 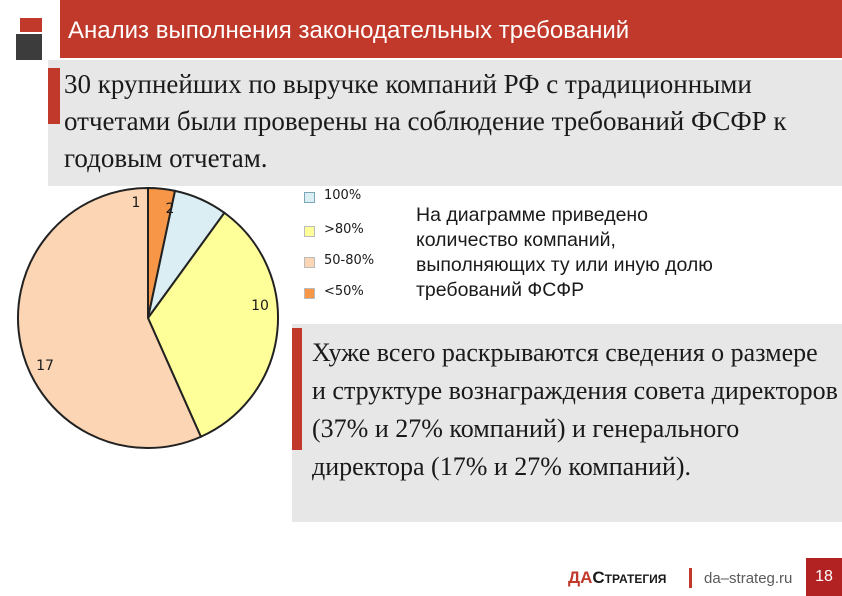 I want to click on title-bar, so click(x=451, y=29).